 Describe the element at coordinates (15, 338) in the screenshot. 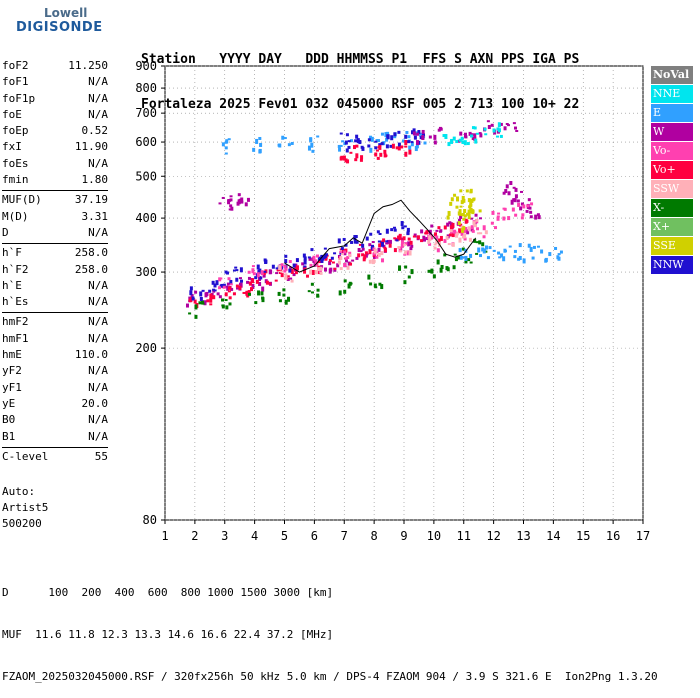

I see `param-label: hmF1` at that location.